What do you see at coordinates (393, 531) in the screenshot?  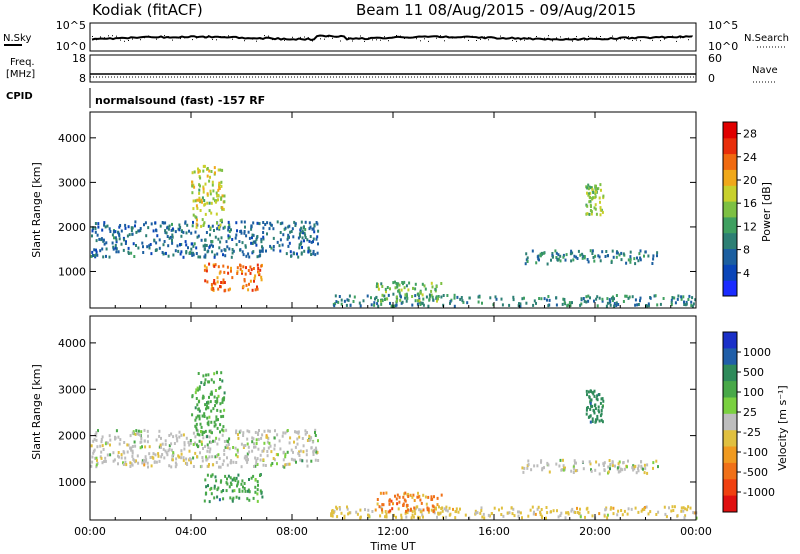 I see `x-tick-label: 12:00` at bounding box center [393, 531].